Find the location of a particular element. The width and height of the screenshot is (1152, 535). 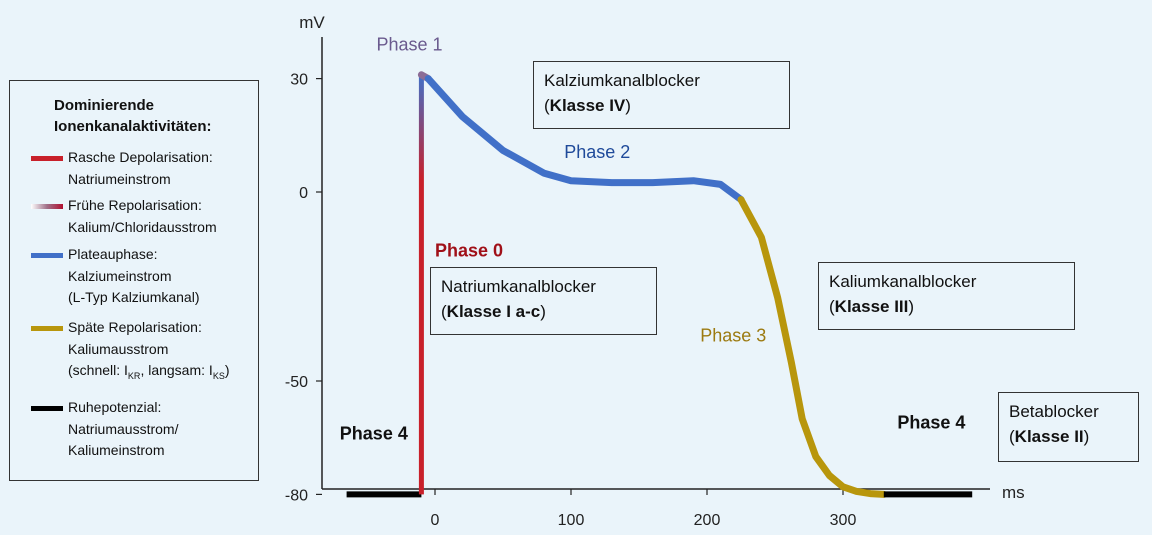

series-plateau is located at coordinates (584, 139).